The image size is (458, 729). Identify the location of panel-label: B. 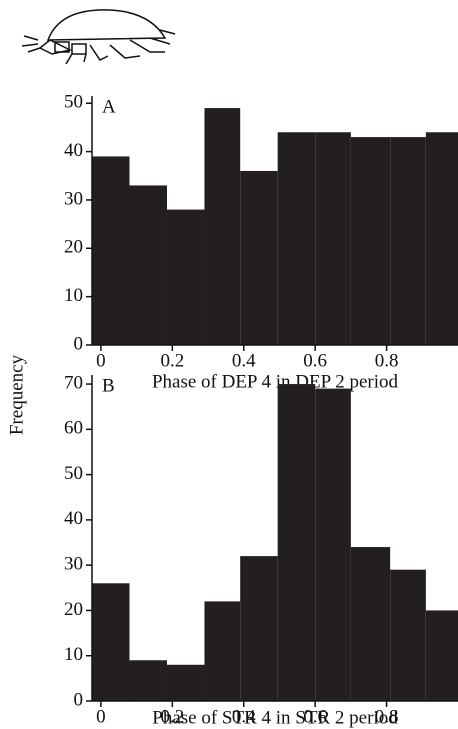
(108, 385).